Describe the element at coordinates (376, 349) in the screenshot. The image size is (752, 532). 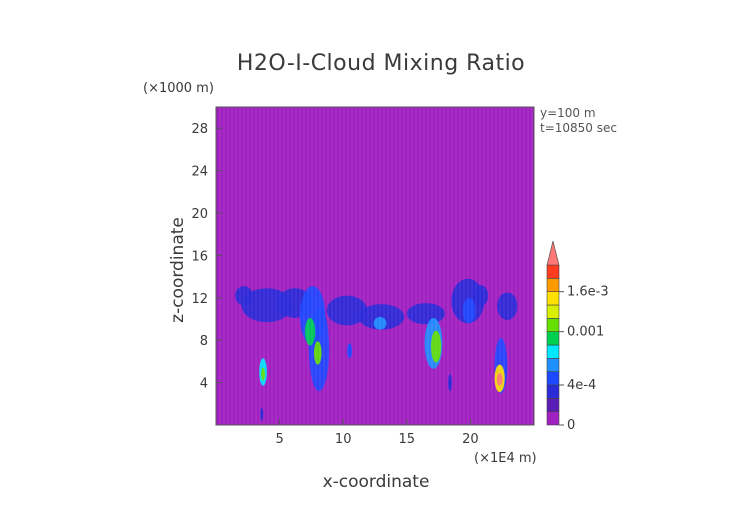
I see `cloud-contours` at that location.